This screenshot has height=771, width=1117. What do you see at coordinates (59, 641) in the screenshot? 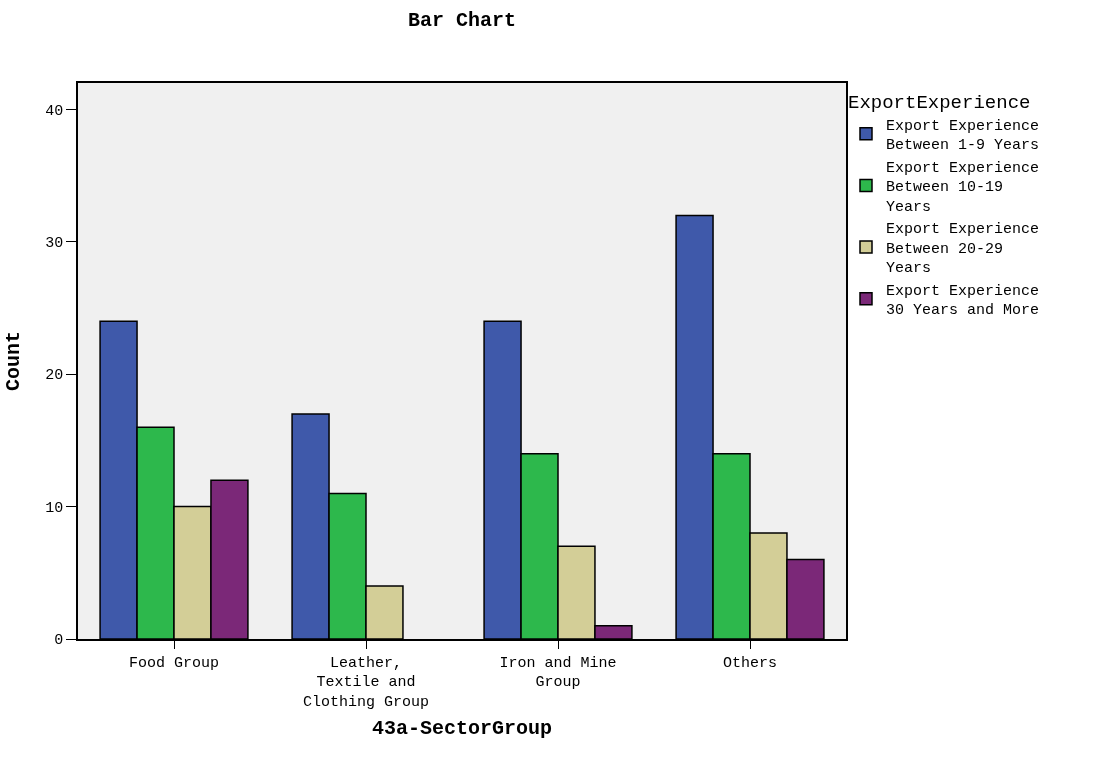
I see `y-tick-label: 0` at bounding box center [59, 641].